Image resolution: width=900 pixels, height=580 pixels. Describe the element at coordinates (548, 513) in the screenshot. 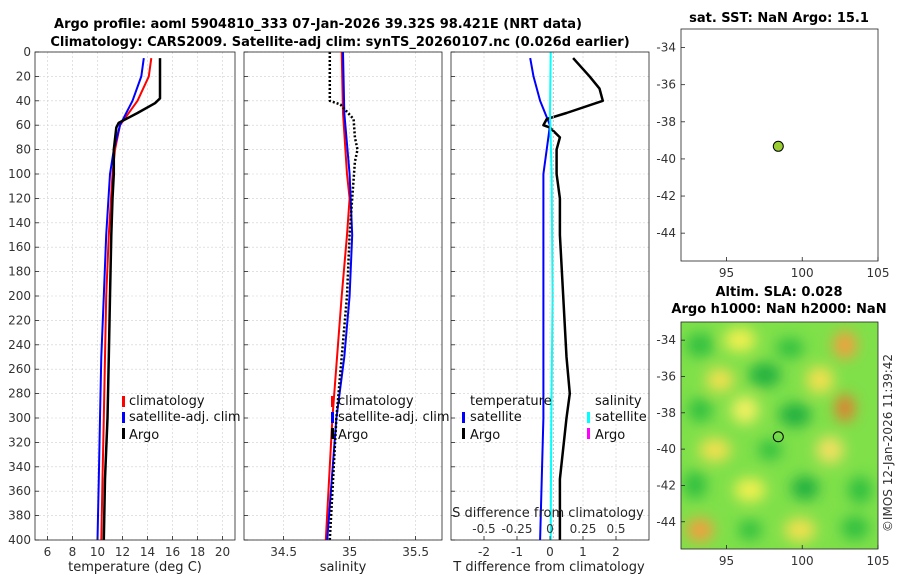

I see `difference-top-label: S difference from climatology` at that location.